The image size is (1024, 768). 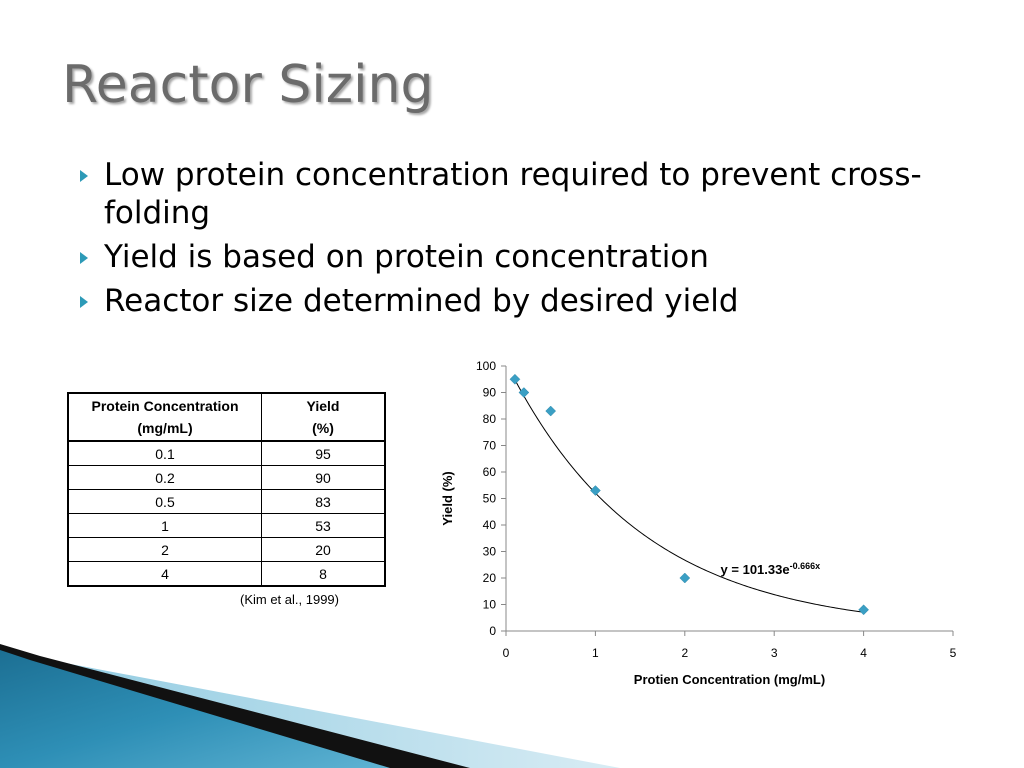 I want to click on y-tick-label: 40, so click(x=490, y=525).